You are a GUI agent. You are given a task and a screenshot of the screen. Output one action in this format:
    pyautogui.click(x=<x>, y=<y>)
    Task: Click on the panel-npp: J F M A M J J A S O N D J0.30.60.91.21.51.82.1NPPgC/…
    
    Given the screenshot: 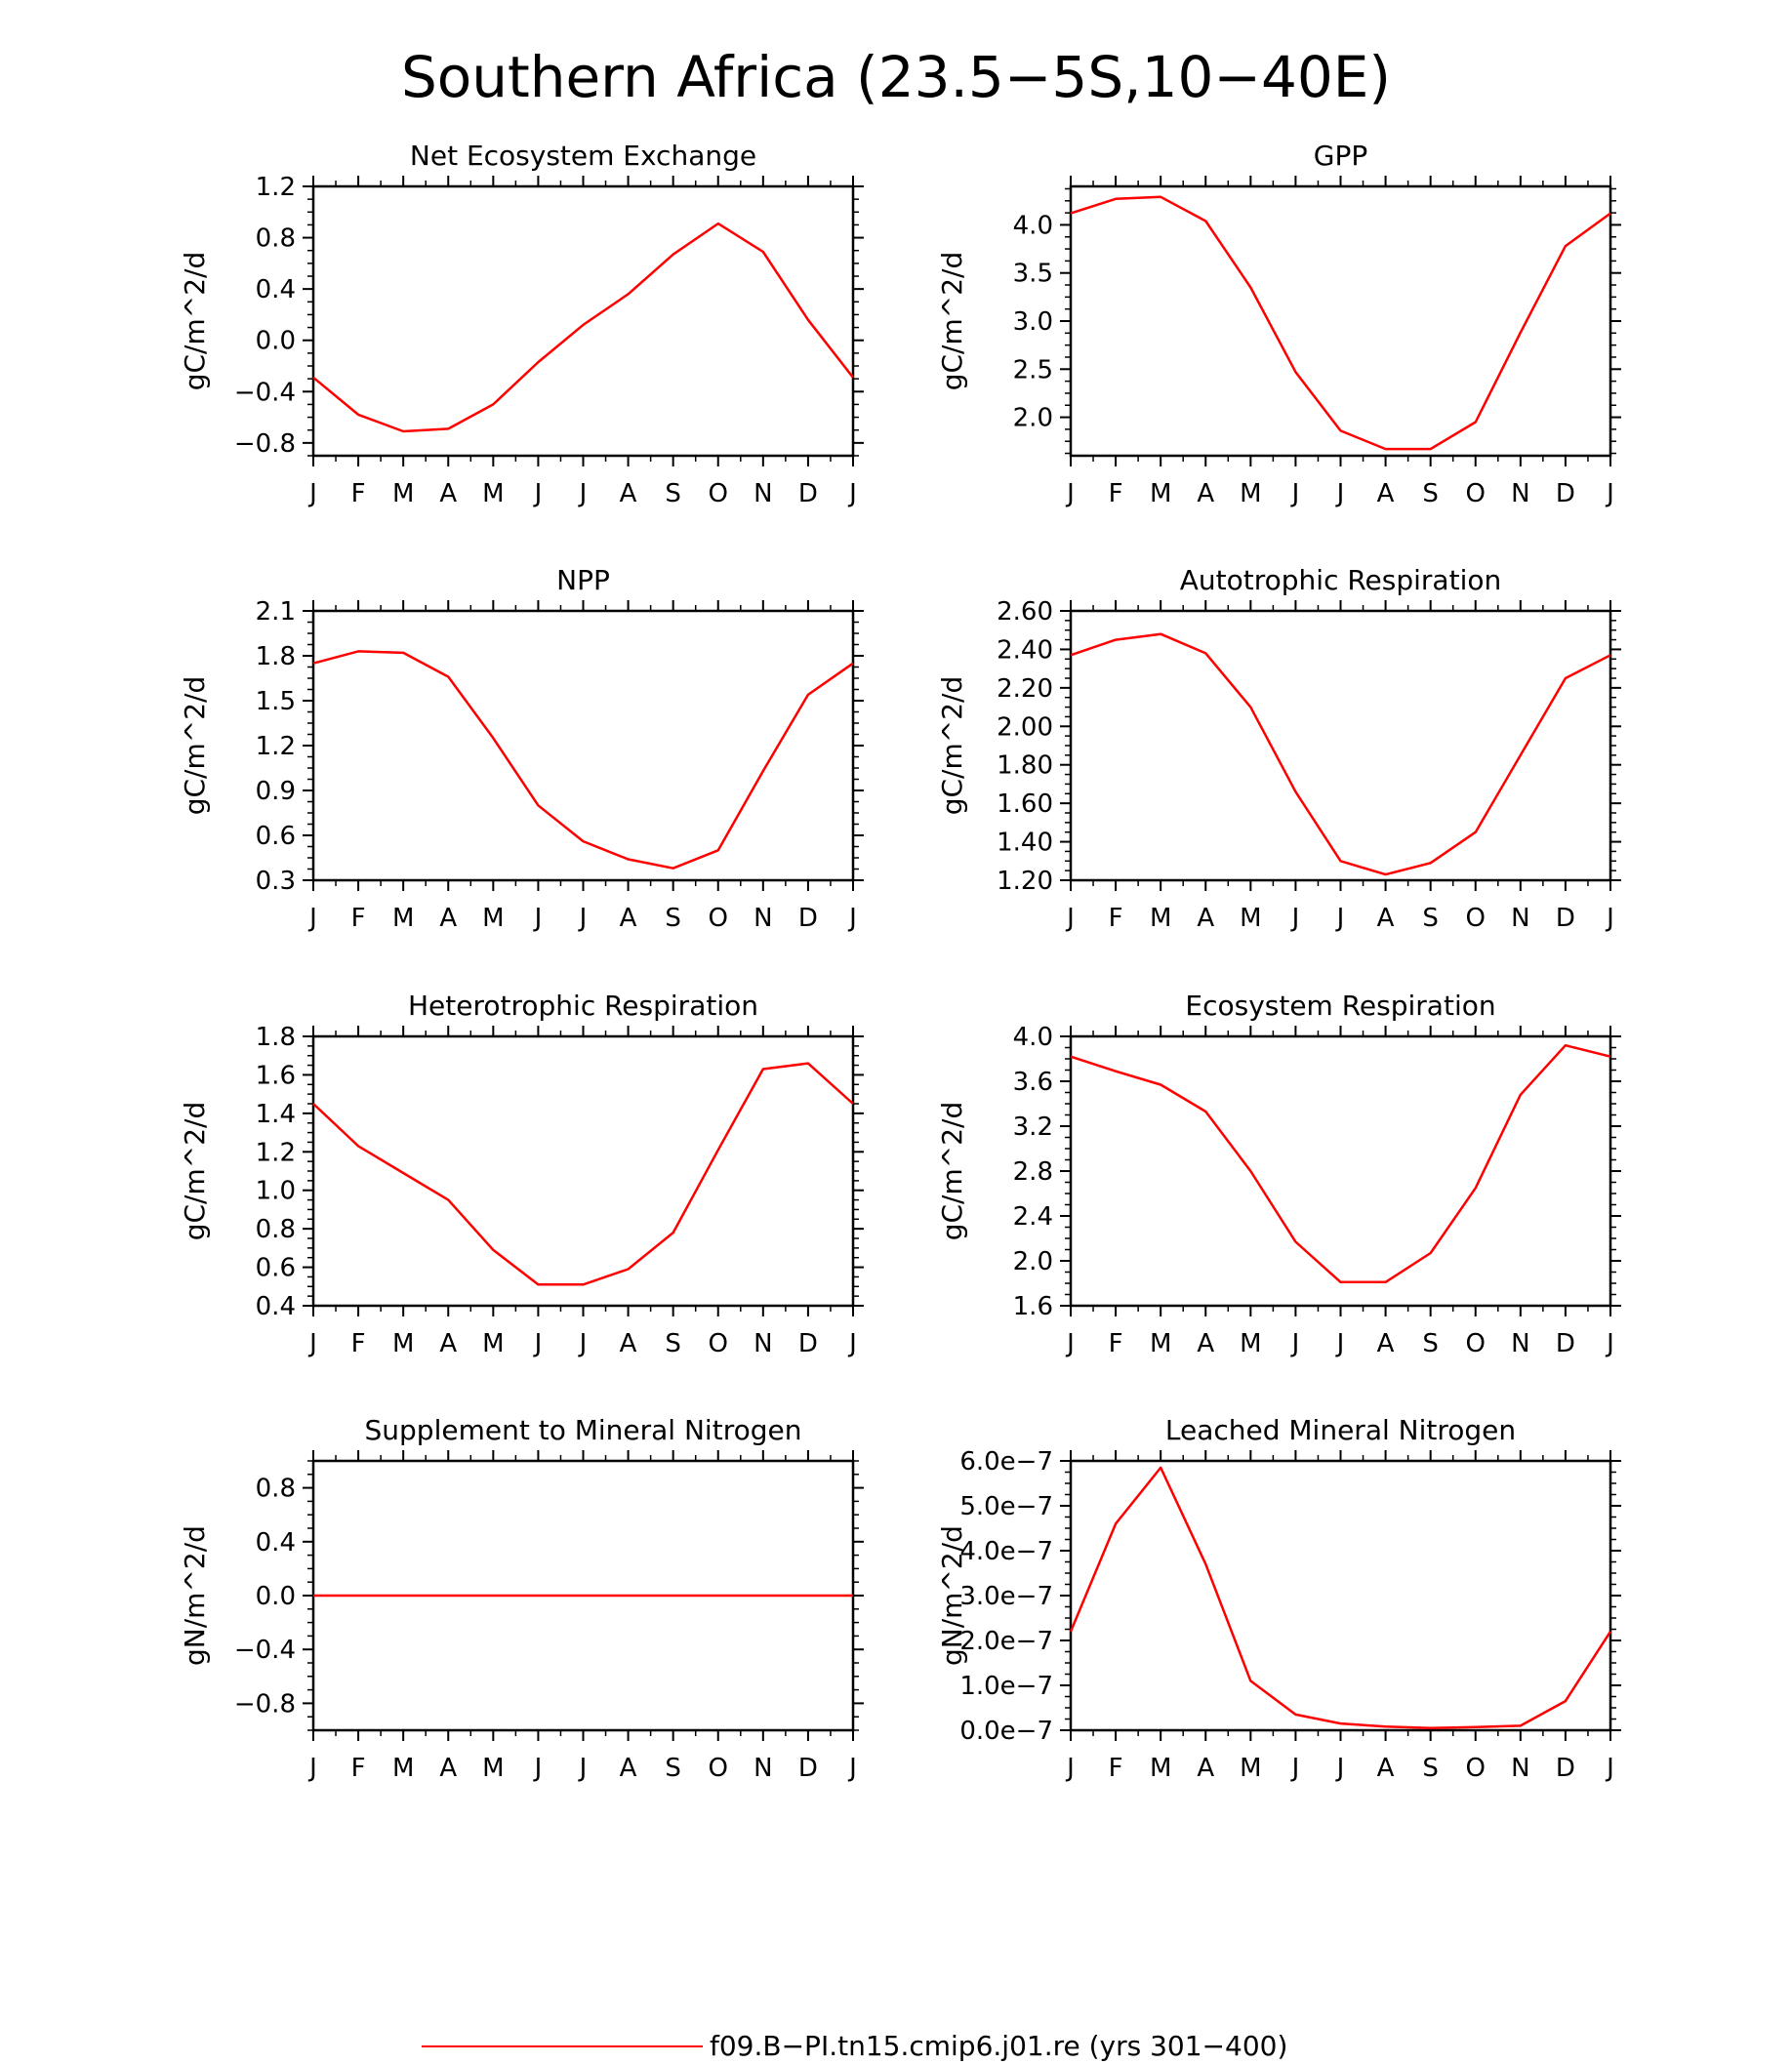 What is the action you would take?
    pyautogui.click(x=521, y=748)
    